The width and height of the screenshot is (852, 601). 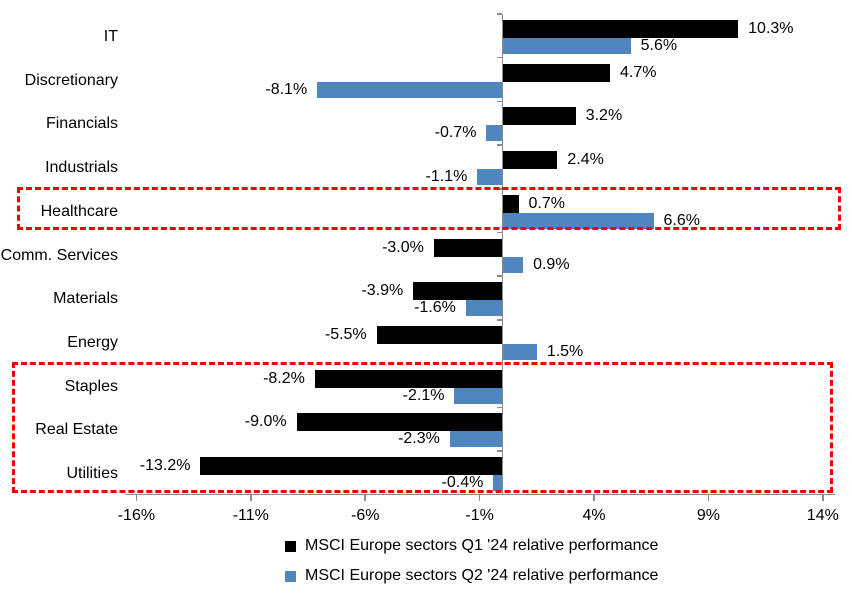 What do you see at coordinates (659, 45) in the screenshot?
I see `value-label: 5.6%` at bounding box center [659, 45].